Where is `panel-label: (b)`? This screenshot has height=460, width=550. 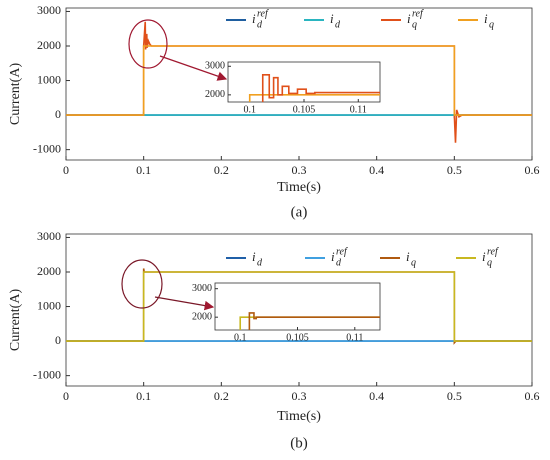 panel-label: (b) is located at coordinates (299, 443).